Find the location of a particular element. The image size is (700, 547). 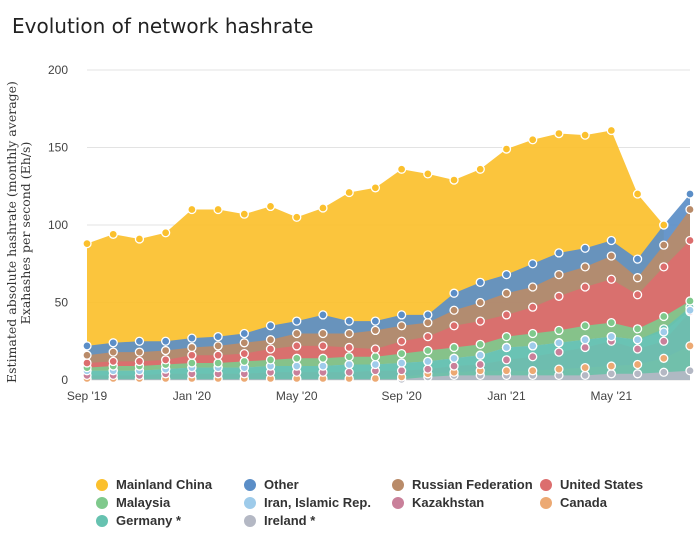

legend-item-ireland: Ireland * is located at coordinates (279, 520).